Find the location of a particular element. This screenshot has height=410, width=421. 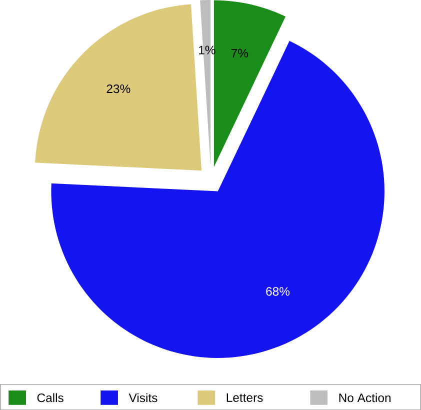

data-label: 7% is located at coordinates (239, 53).